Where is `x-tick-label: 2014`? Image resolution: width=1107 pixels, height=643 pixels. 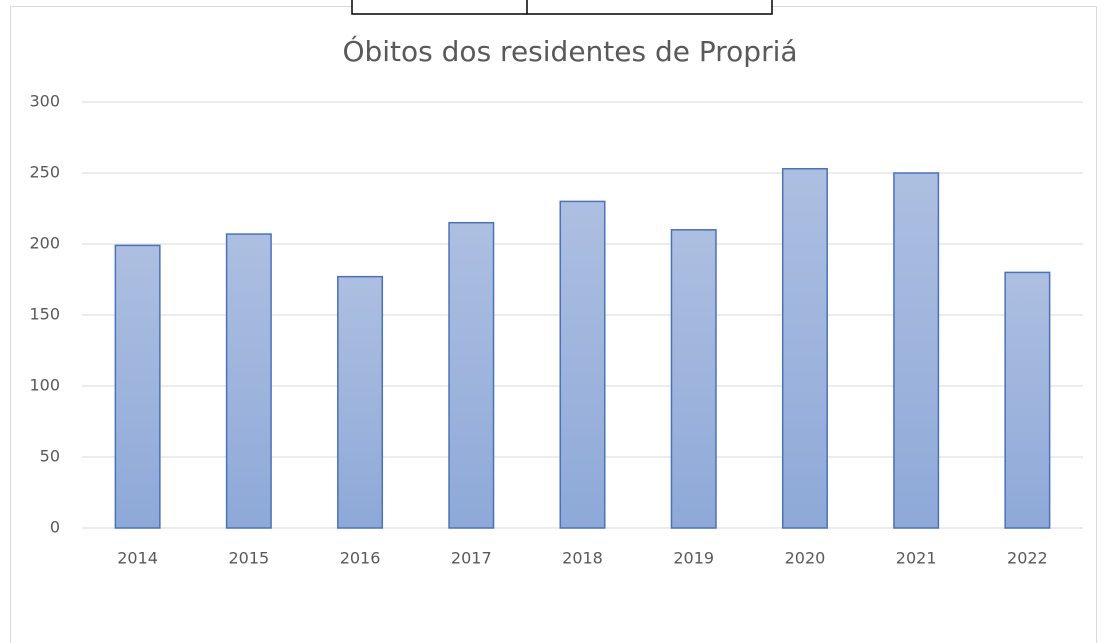
x-tick-label: 2014 is located at coordinates (137, 558).